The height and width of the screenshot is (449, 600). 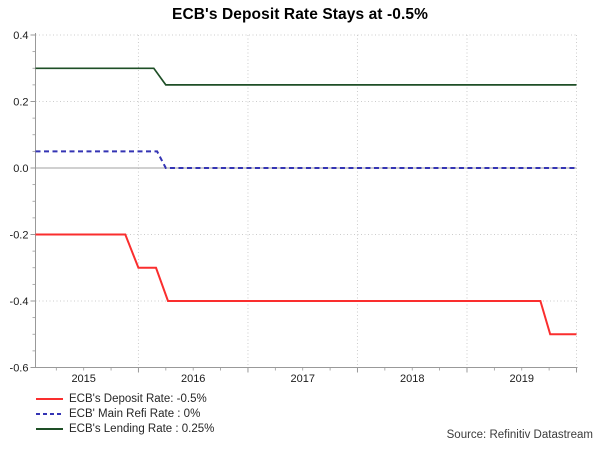 What do you see at coordinates (519, 435) in the screenshot?
I see `source-credit: Source: Refinitiv Datastream` at bounding box center [519, 435].